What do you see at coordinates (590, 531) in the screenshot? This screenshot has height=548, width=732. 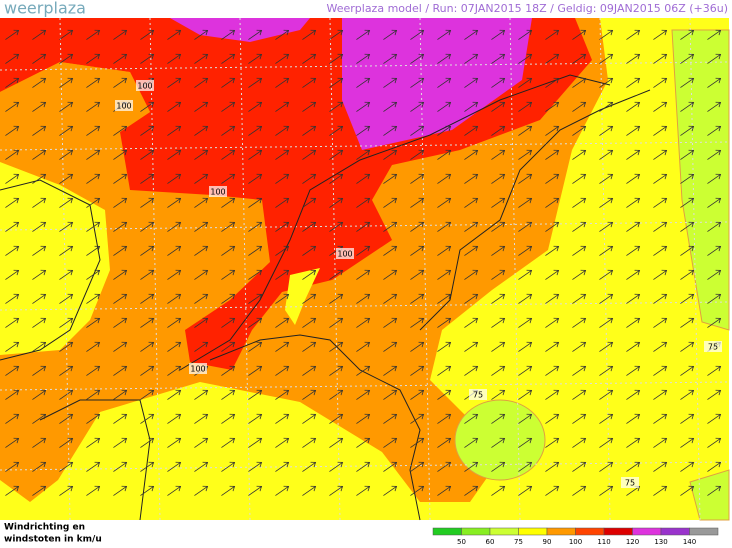 I see `colorbar-segment` at bounding box center [590, 531].